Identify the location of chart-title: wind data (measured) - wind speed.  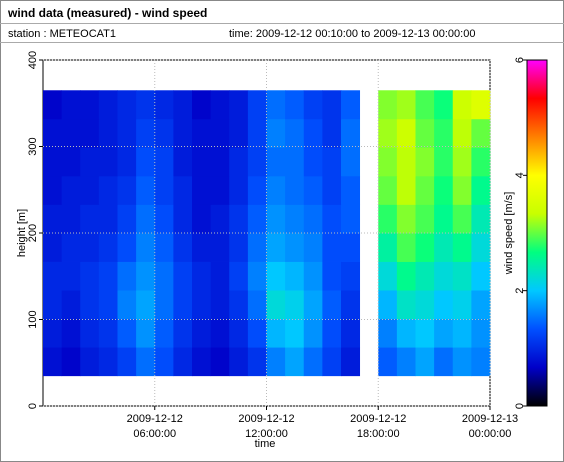
(107, 13).